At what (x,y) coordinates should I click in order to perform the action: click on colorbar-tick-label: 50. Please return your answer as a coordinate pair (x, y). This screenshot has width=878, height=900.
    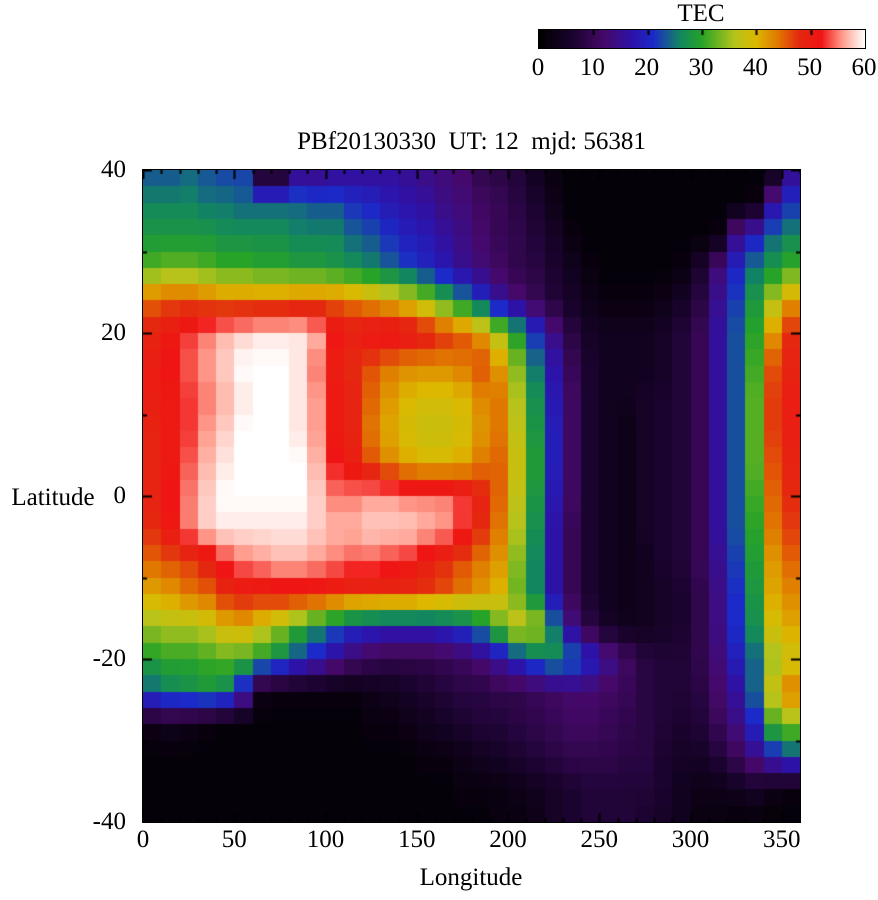
    Looking at the image, I should click on (810, 67).